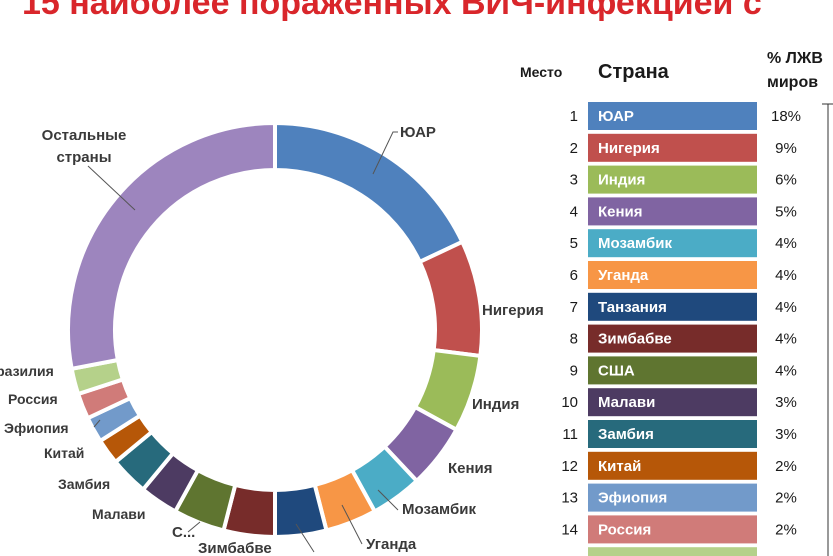  I want to click on table-row: 6 Уганда 4%, so click(683, 275).